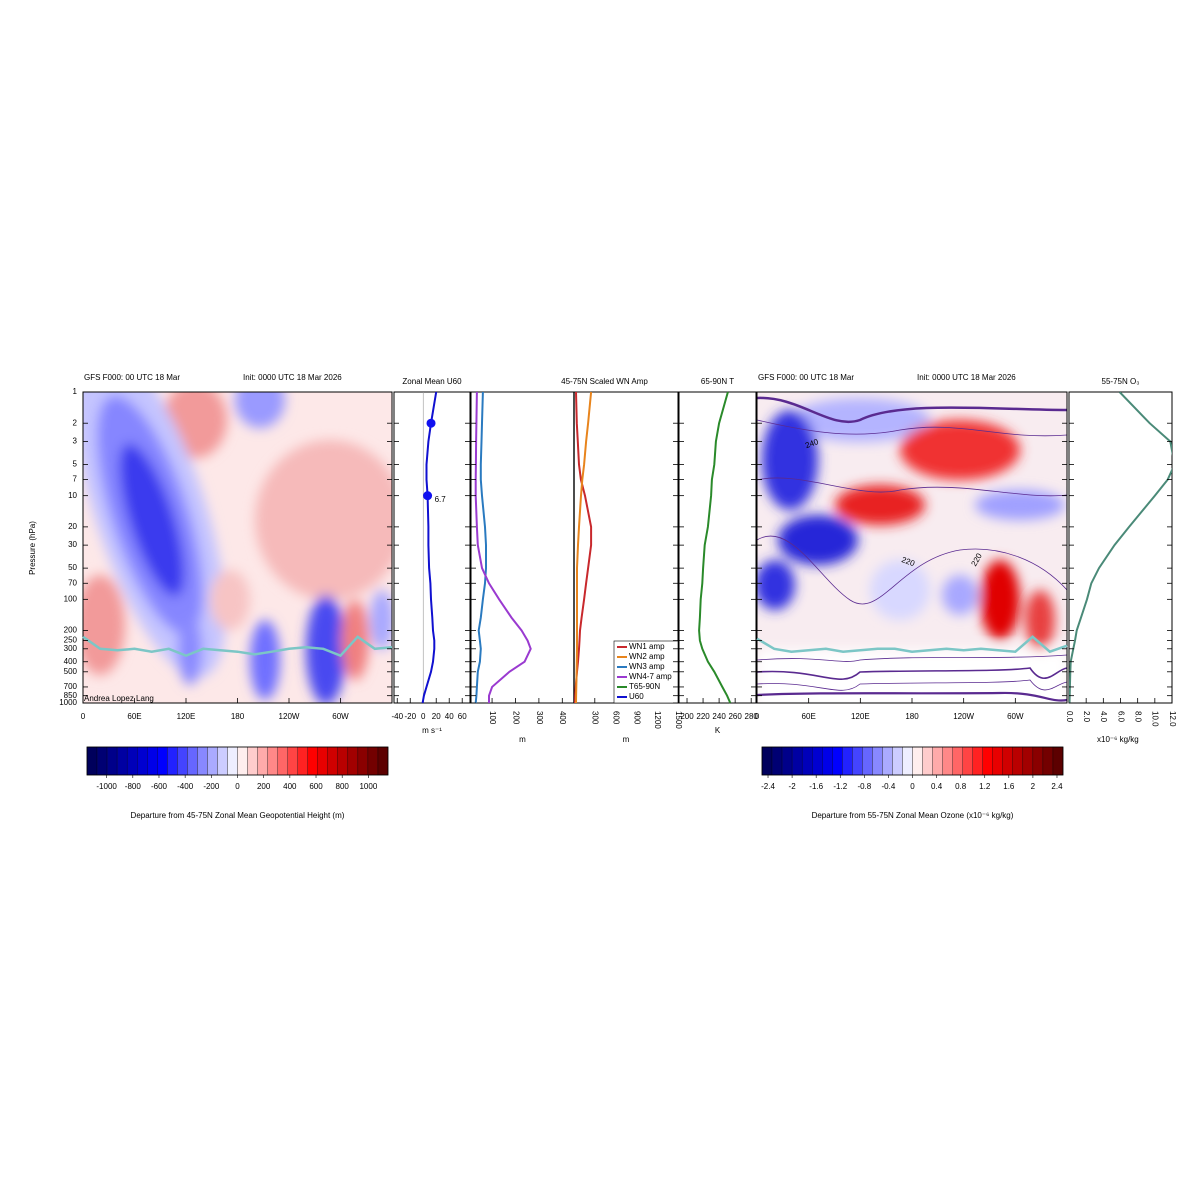  I want to click on colorbar-tick-label: 200, so click(264, 786).